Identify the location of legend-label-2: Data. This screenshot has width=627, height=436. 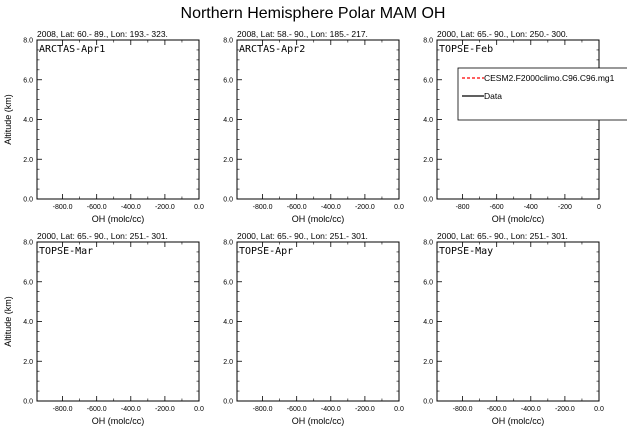
(493, 96).